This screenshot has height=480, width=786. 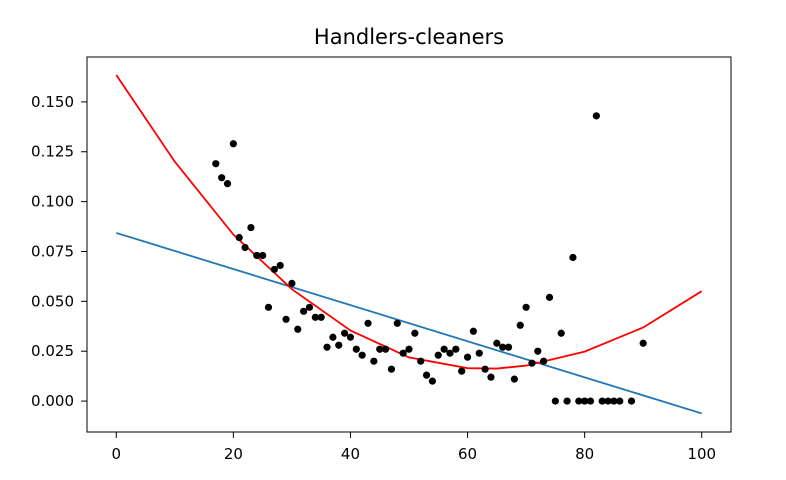 I want to click on y-tick-label: 0.050, so click(x=52, y=301).